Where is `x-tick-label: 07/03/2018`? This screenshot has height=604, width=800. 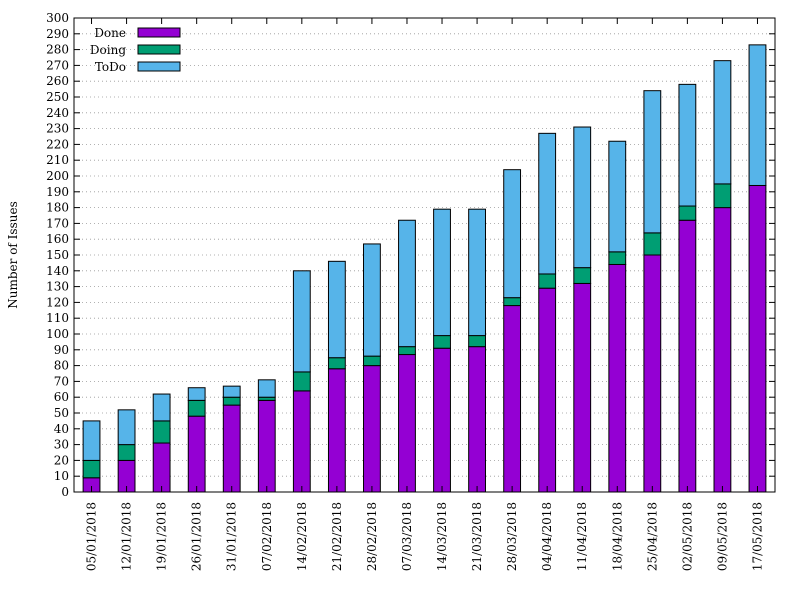 x-tick-label: 07/03/2018 is located at coordinates (407, 536).